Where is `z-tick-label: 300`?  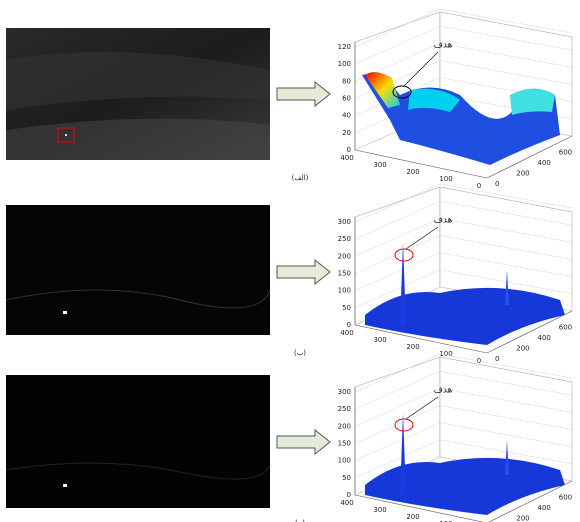
z-tick-label: 300 is located at coordinates (344, 222).